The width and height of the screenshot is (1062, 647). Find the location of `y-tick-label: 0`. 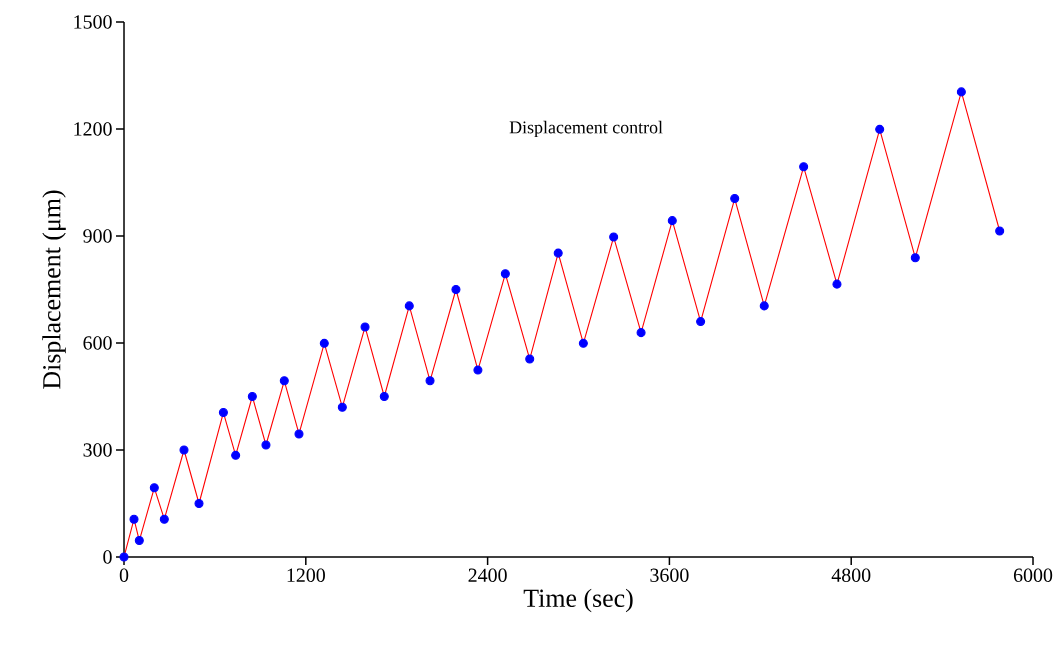

y-tick-label: 0 is located at coordinates (107, 557).